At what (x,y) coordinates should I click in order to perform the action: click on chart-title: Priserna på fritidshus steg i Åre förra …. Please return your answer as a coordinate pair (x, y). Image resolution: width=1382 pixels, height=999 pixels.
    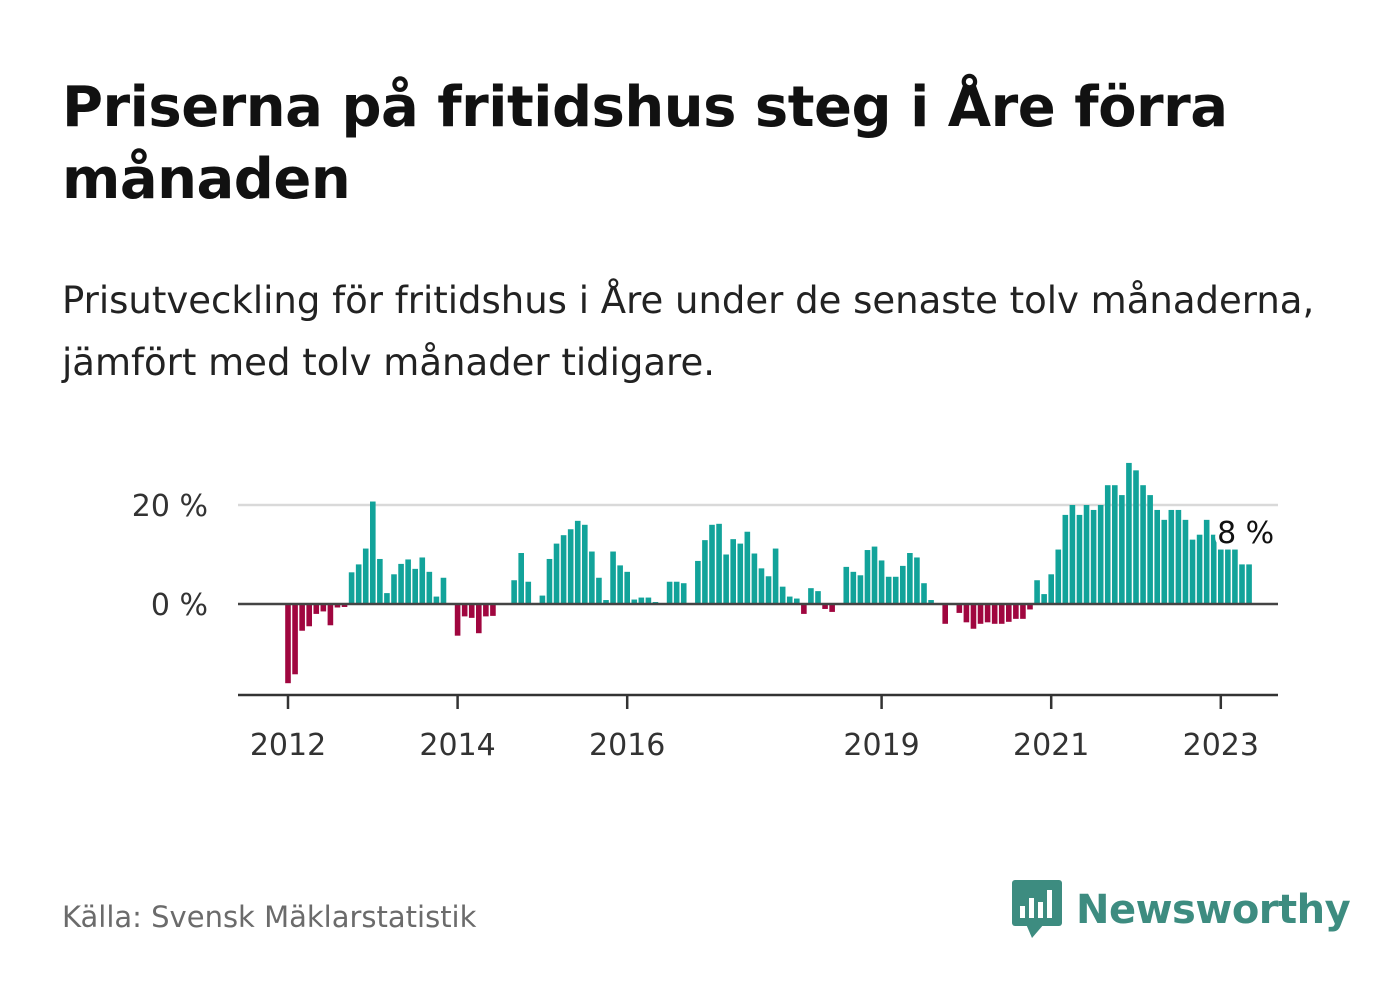
    Looking at the image, I should click on (645, 143).